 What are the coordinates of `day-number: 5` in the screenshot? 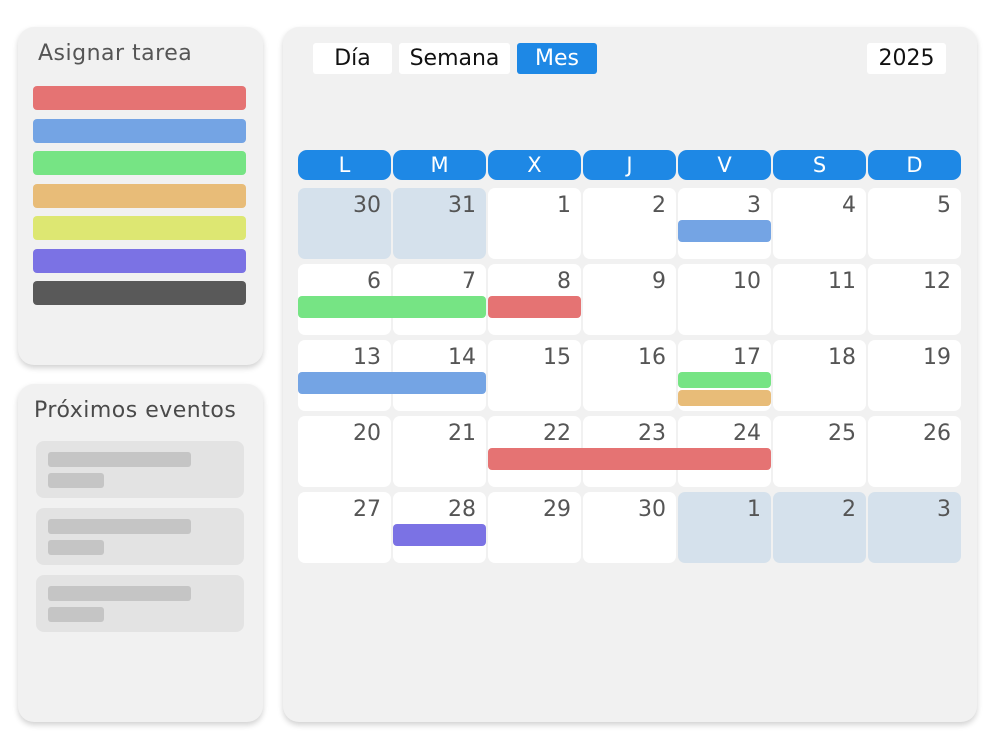 It's located at (944, 205).